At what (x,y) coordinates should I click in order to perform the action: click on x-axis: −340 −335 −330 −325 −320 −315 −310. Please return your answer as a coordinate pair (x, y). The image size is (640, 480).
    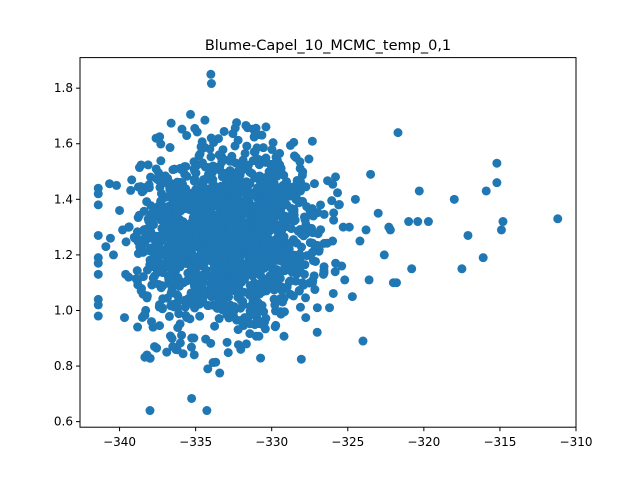
    Looking at the image, I should click on (347, 438).